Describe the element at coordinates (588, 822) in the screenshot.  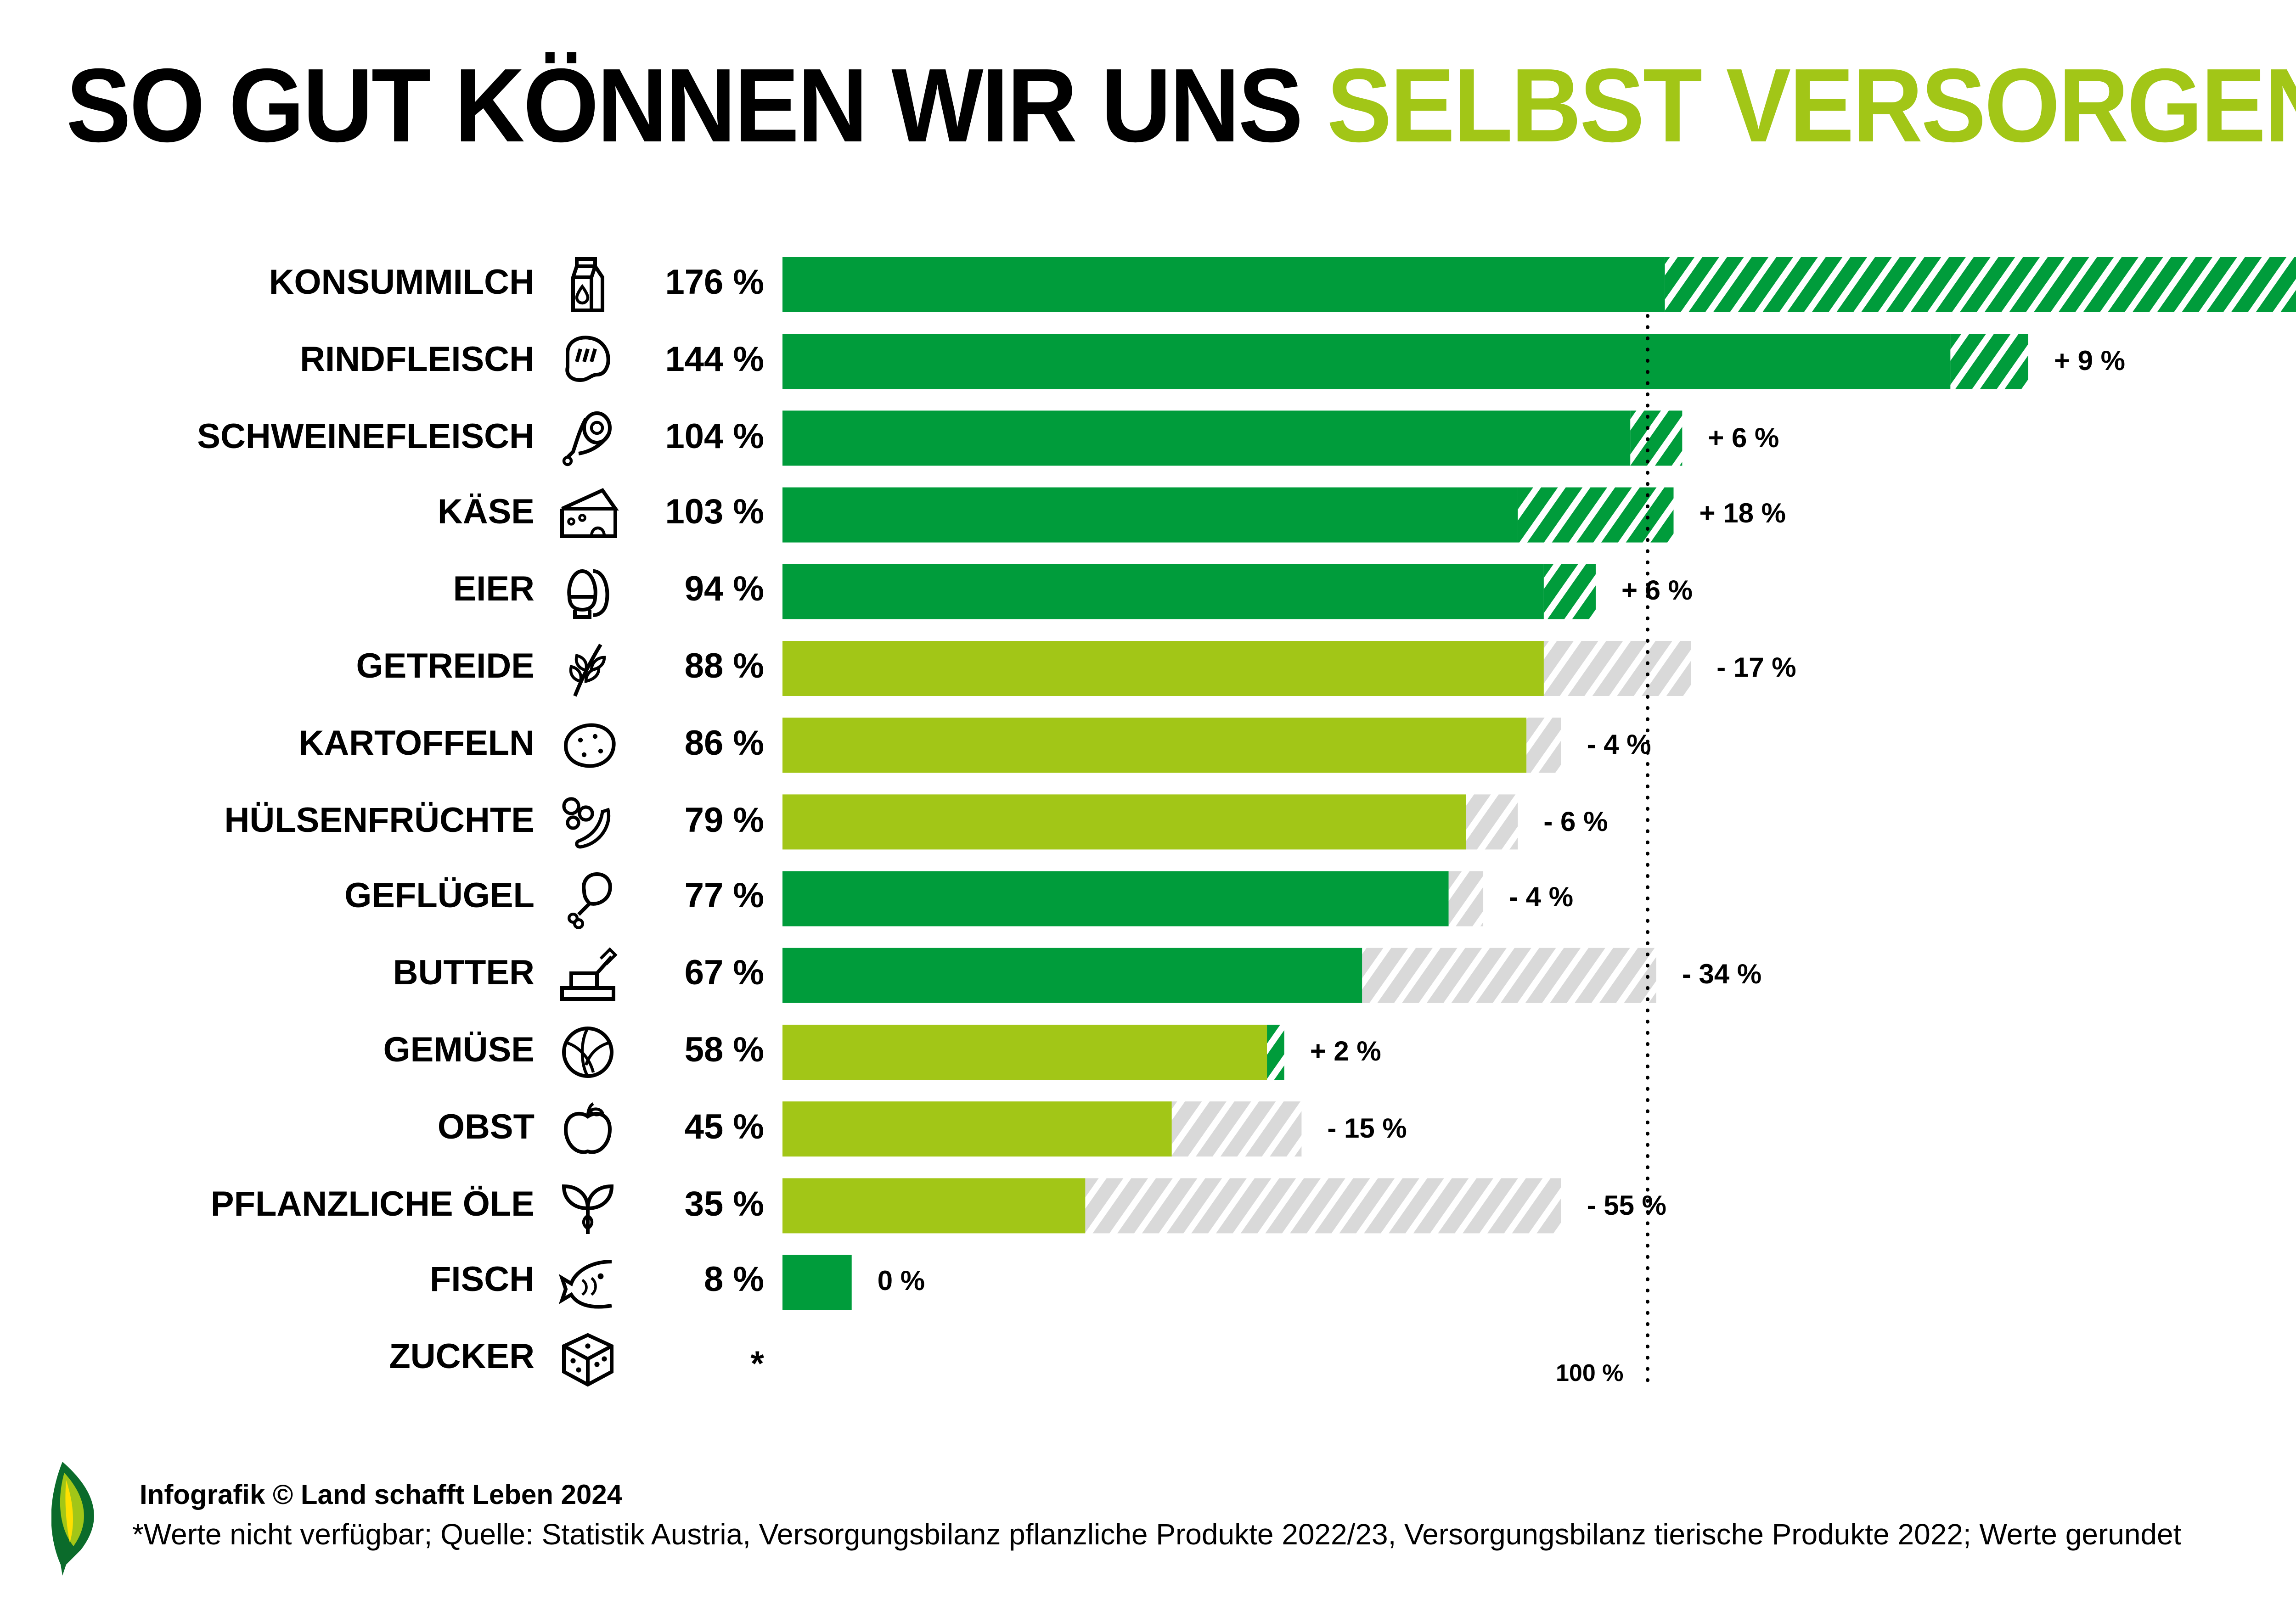
I see `legumes-icon` at that location.